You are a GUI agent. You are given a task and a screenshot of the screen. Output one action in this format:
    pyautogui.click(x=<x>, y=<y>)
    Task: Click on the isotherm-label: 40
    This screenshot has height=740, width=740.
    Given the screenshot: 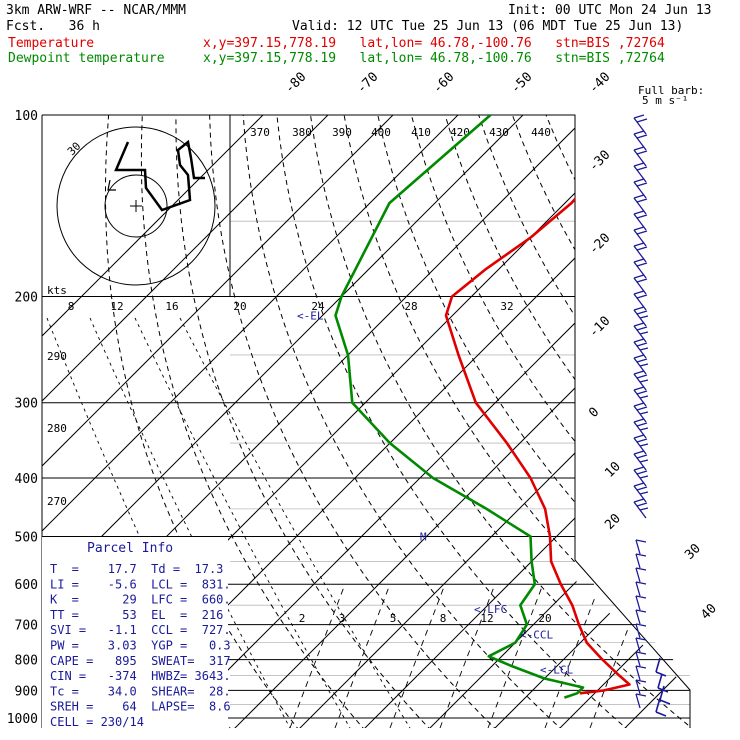 What is the action you would take?
    pyautogui.click(x=709, y=612)
    